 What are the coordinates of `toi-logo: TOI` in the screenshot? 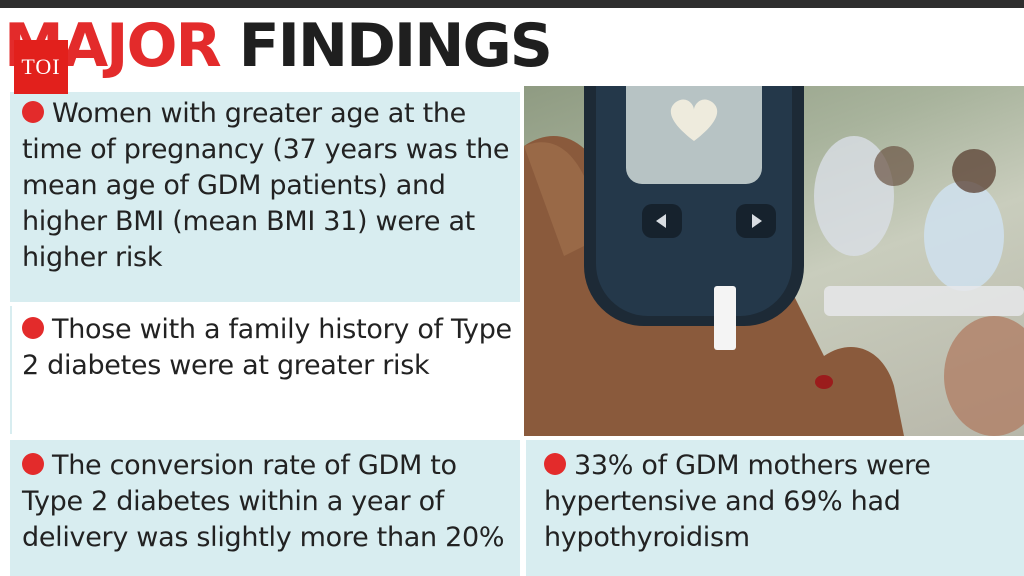 It's located at (41, 67).